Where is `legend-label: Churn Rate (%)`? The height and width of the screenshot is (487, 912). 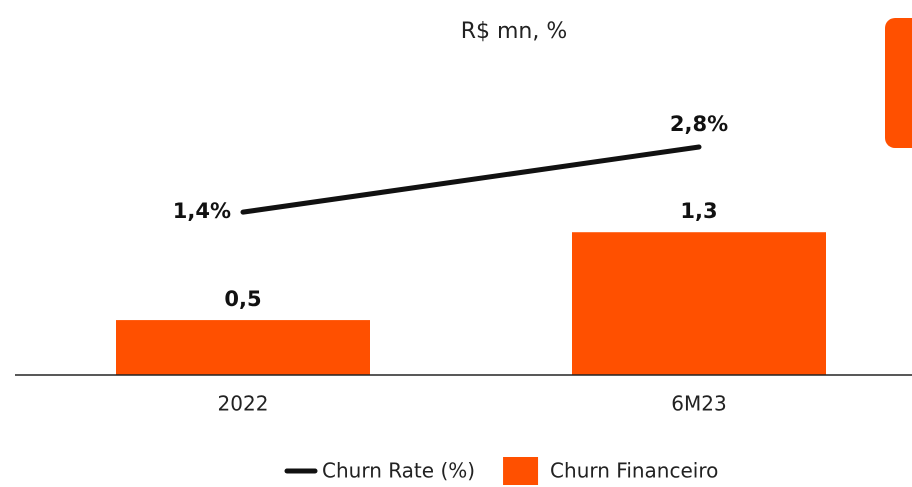 legend-label: Churn Rate (%) is located at coordinates (398, 471).